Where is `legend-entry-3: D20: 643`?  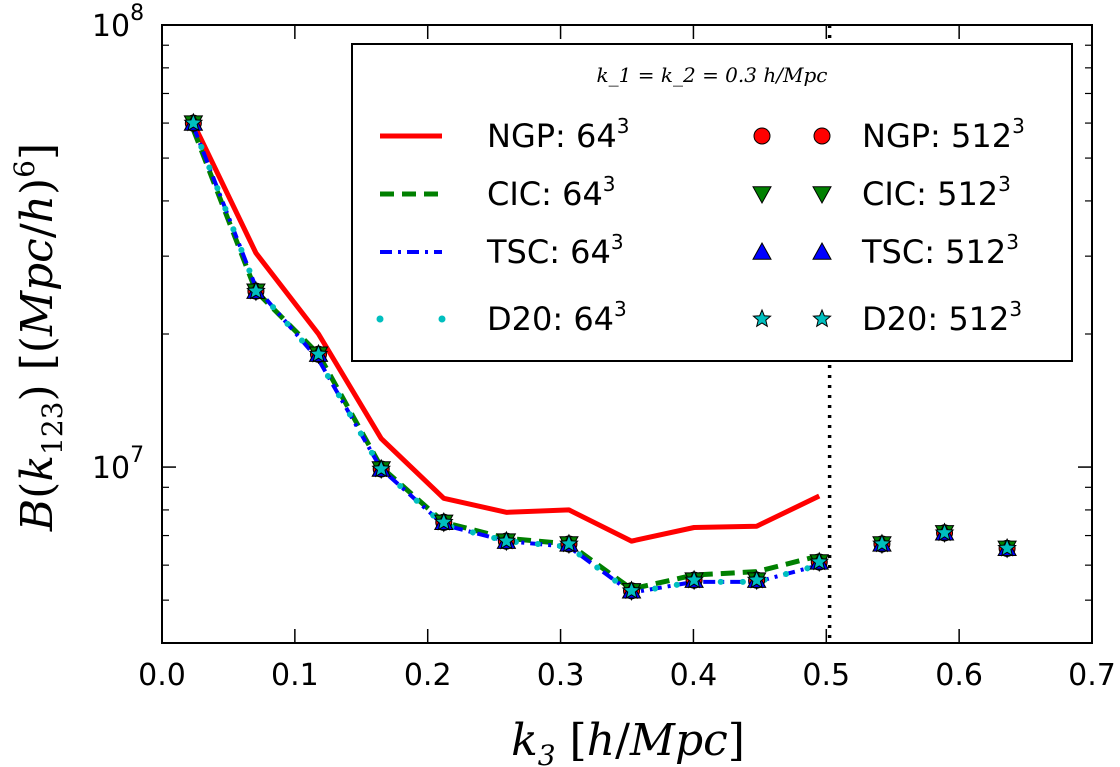
legend-entry-3: D20: 643 is located at coordinates (501, 317).